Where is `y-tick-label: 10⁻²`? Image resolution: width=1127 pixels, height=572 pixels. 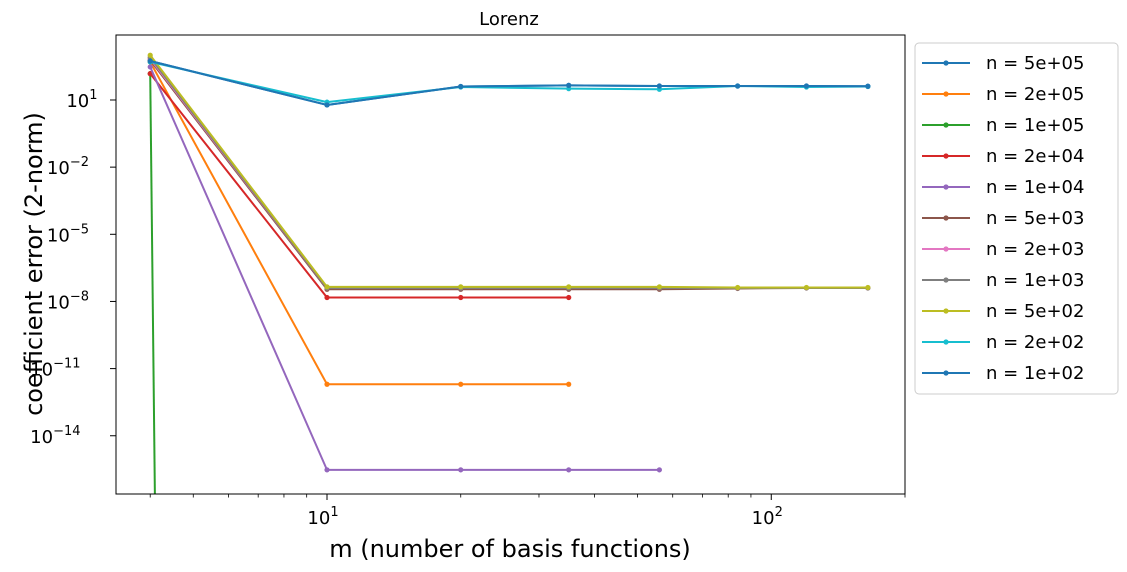
y-tick-label: 10⁻² is located at coordinates (68, 167).